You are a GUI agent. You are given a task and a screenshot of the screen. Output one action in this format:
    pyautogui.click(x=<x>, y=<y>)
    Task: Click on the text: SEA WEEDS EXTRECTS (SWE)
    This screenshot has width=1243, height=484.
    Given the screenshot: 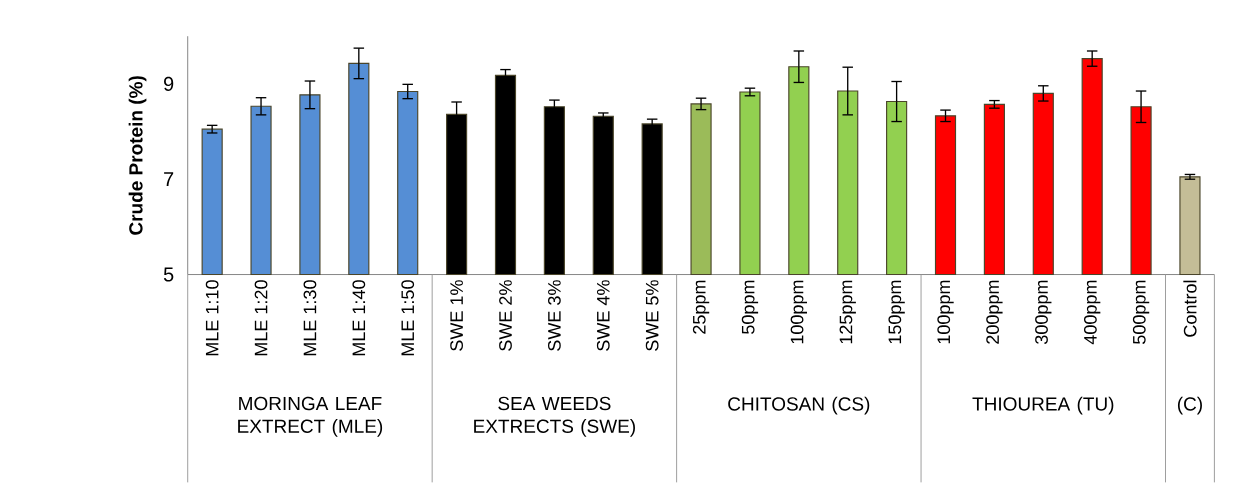 What is the action you would take?
    pyautogui.click(x=554, y=416)
    